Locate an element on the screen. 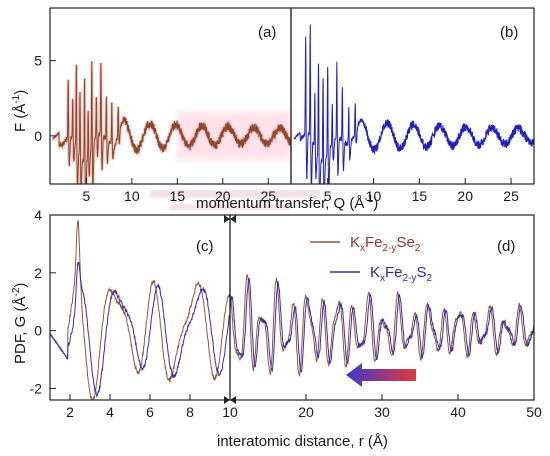 This screenshot has width=550, height=456. legend-label-s: KxFe2-yS2 is located at coordinates (401, 274).